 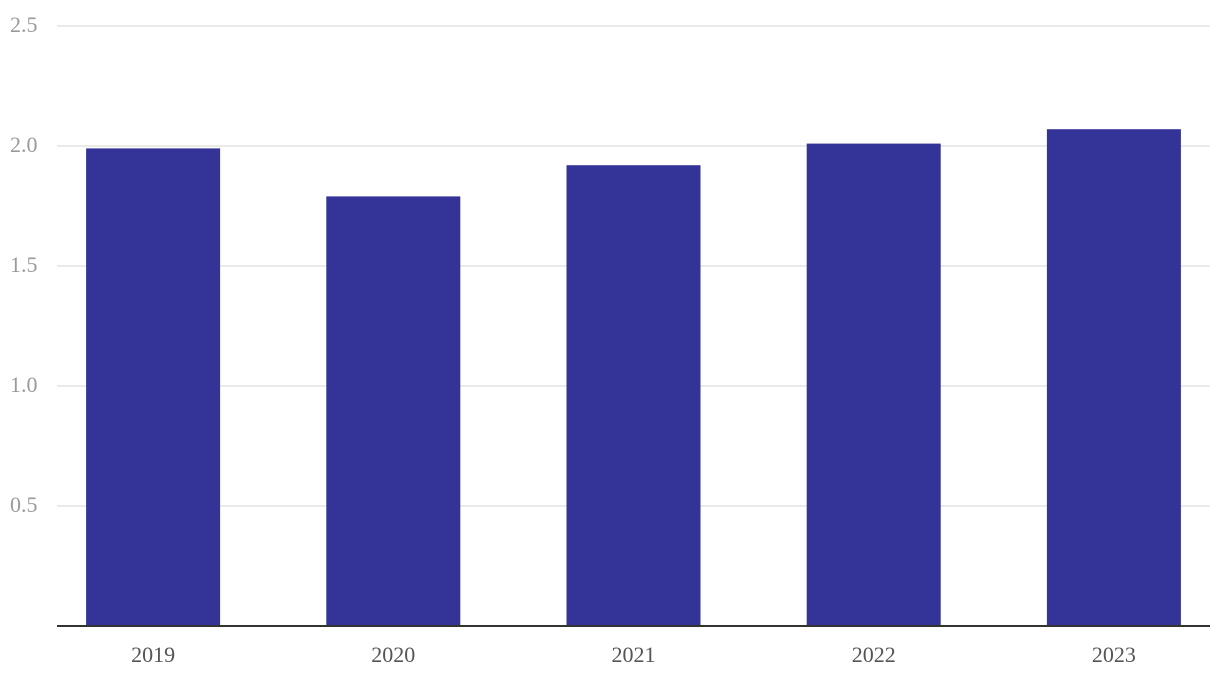 What do you see at coordinates (393, 654) in the screenshot?
I see `x-tick-label: 2020` at bounding box center [393, 654].